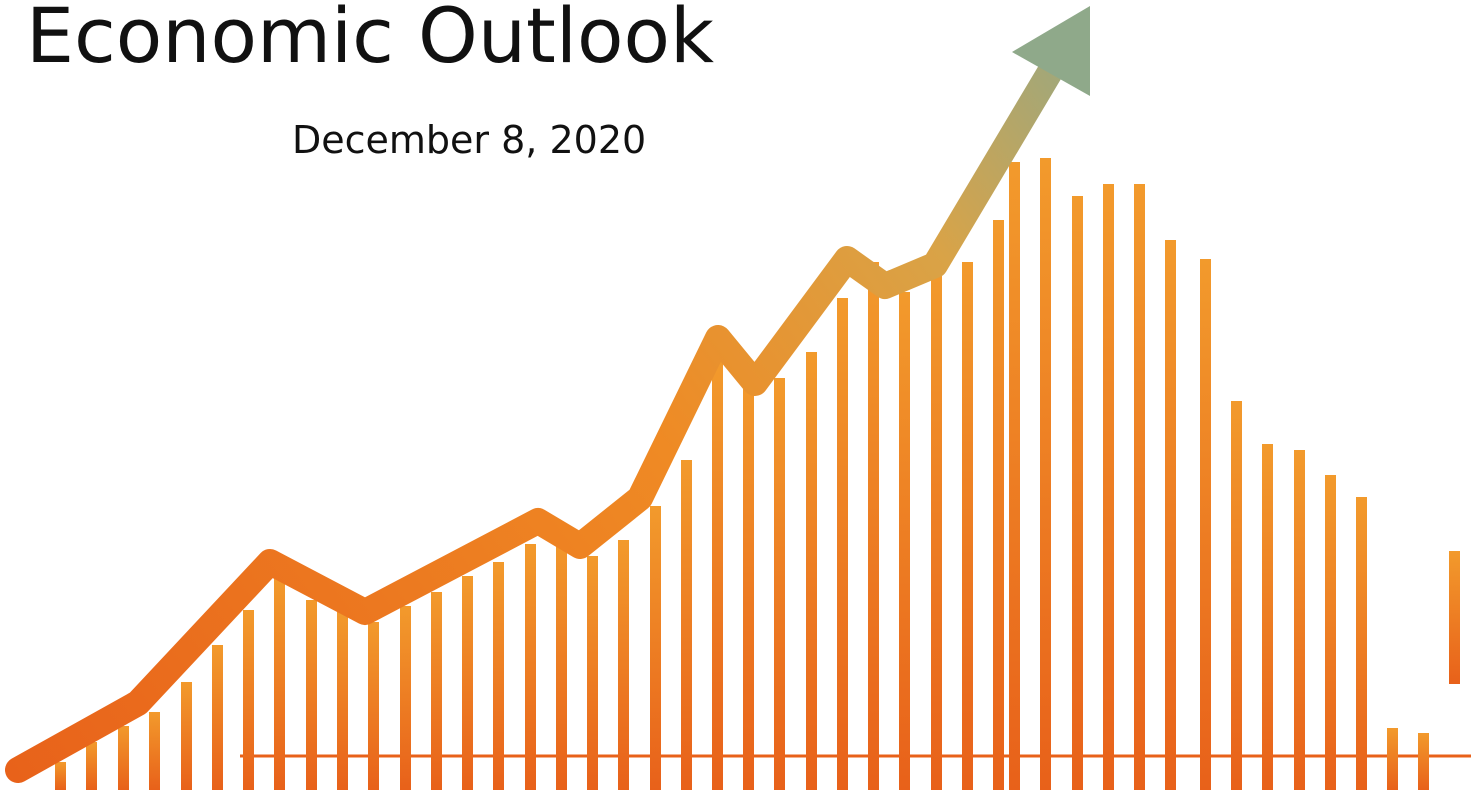  I want to click on slide-date: December 8, 2020, so click(469, 140).